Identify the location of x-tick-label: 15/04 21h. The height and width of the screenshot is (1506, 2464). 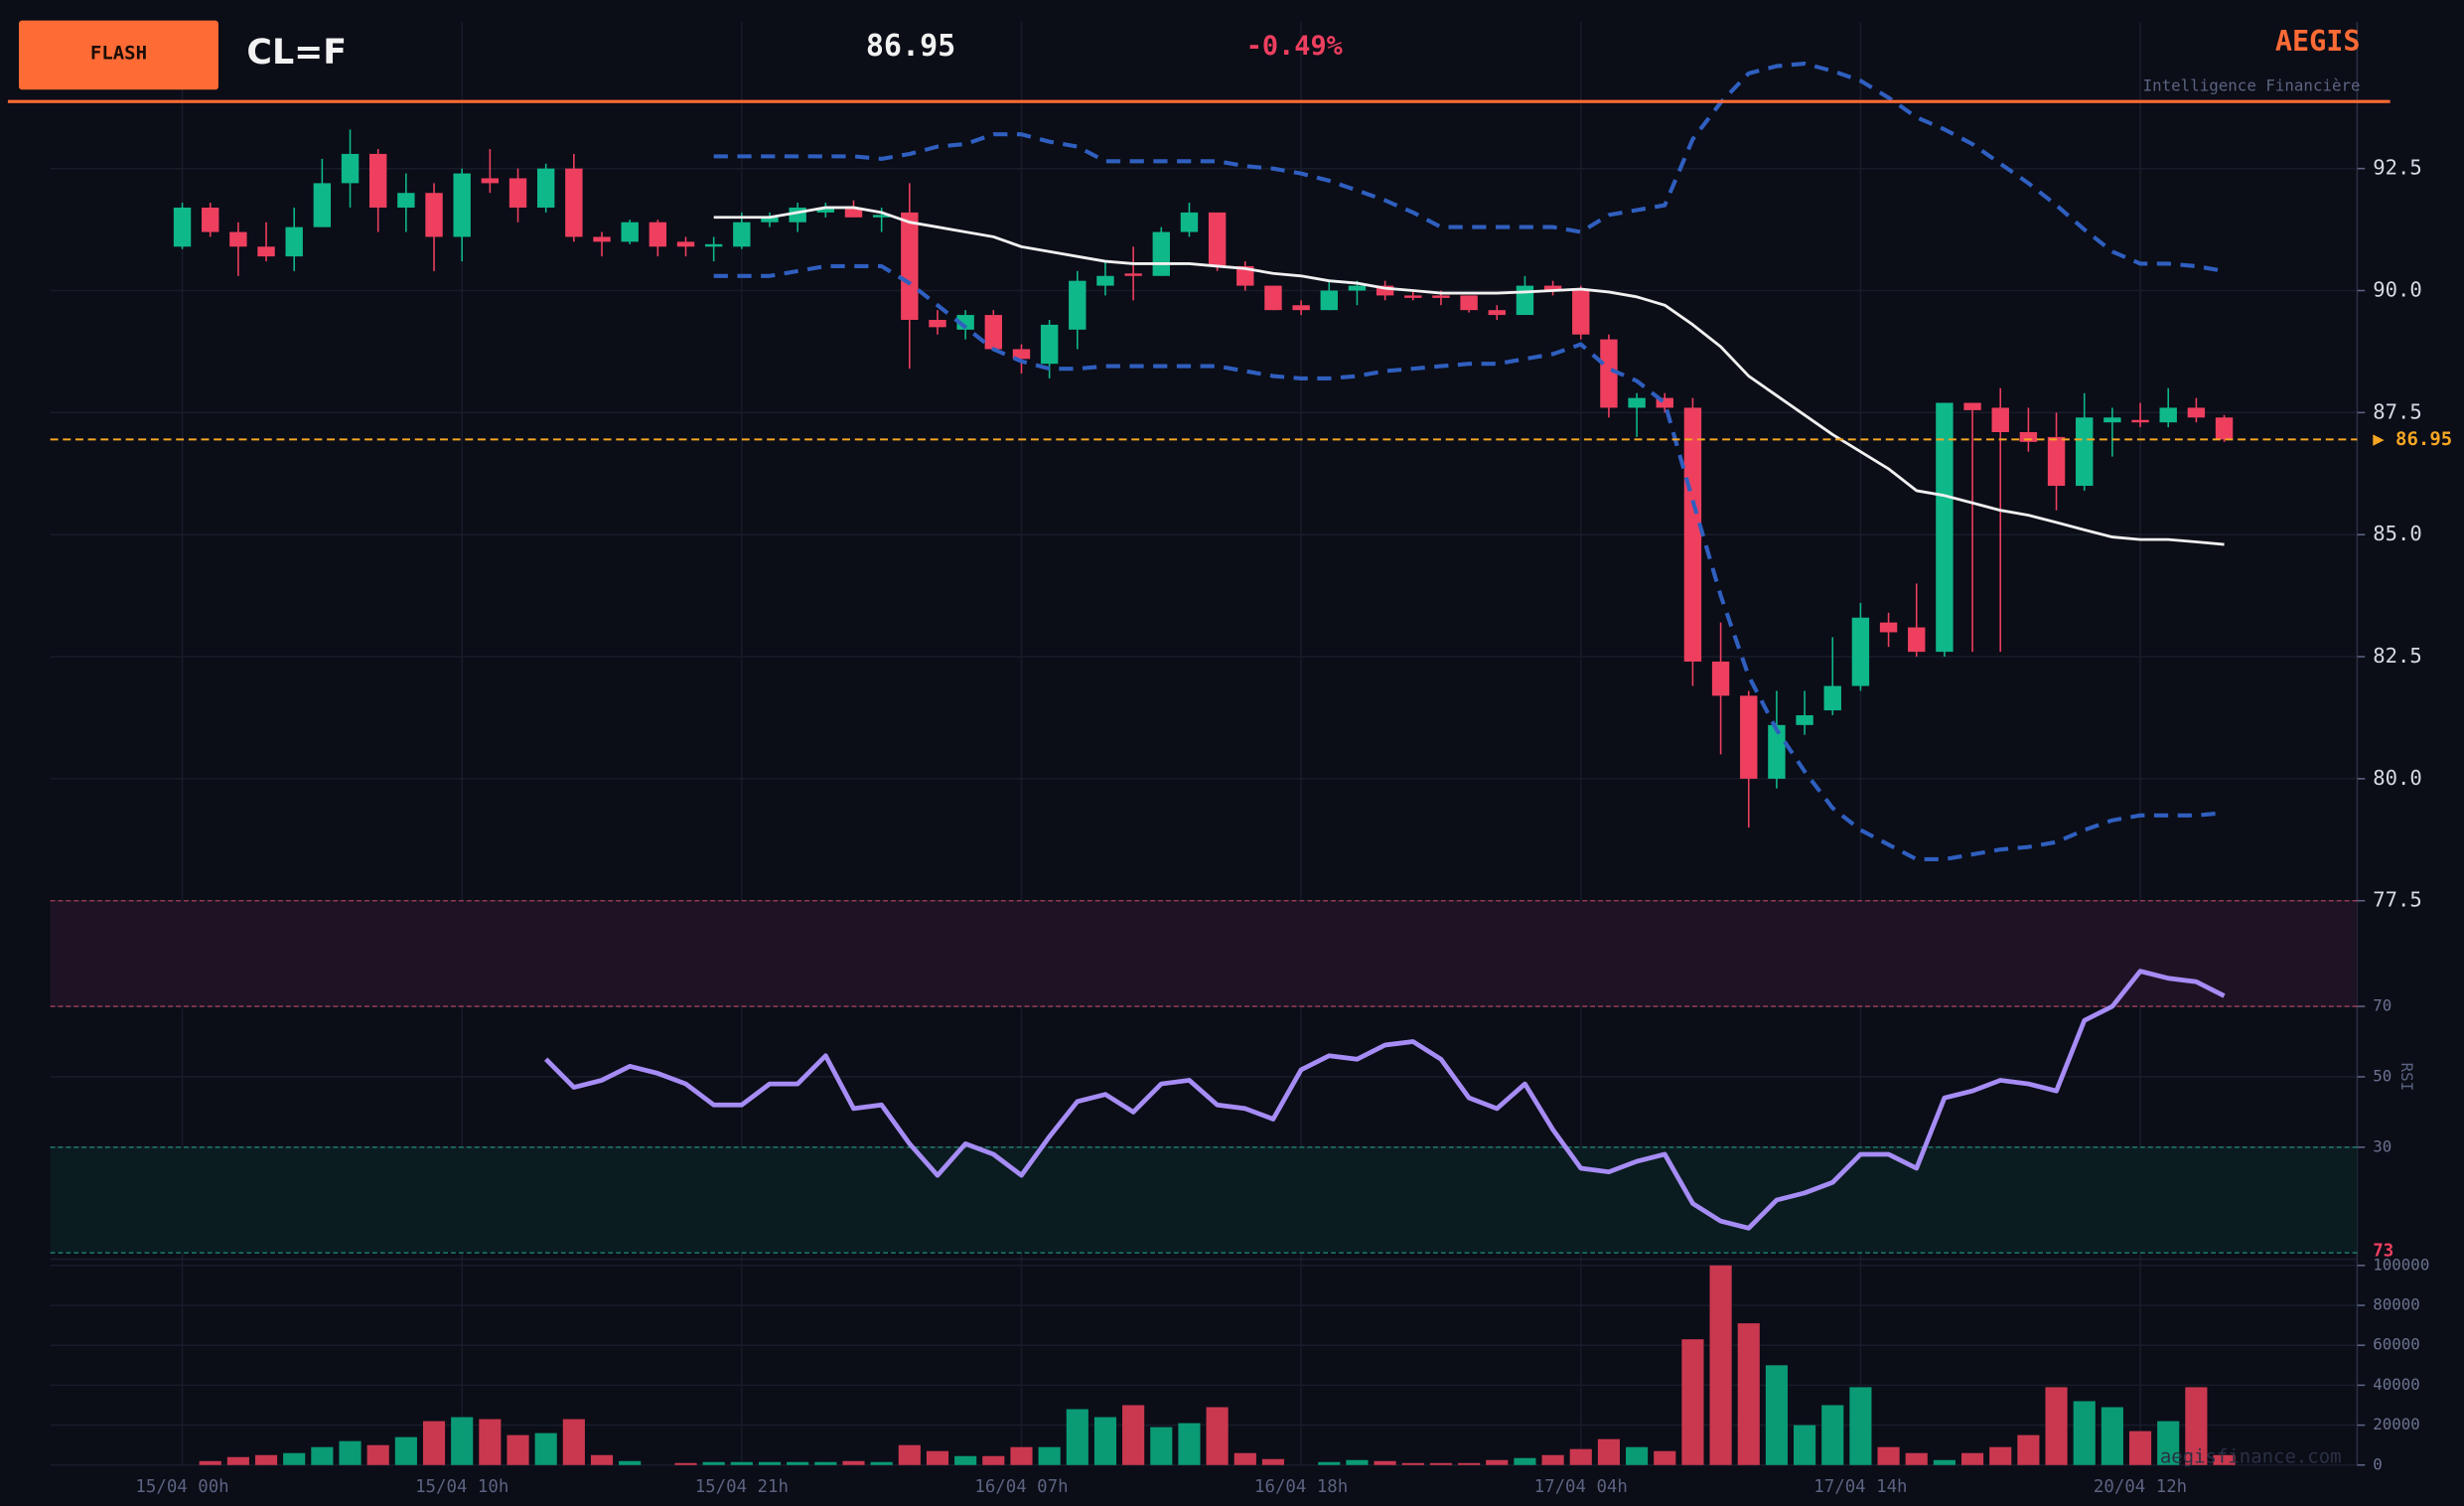
(742, 1487).